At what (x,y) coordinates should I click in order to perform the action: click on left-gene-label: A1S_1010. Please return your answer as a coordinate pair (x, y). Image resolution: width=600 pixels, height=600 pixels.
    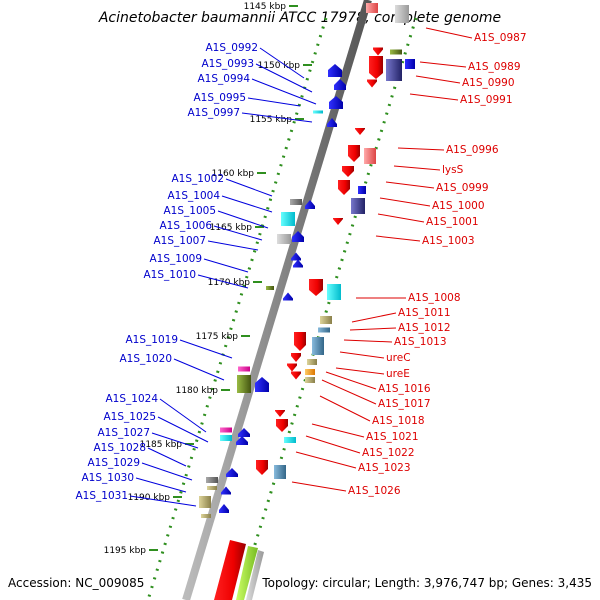
    Looking at the image, I should click on (170, 275).